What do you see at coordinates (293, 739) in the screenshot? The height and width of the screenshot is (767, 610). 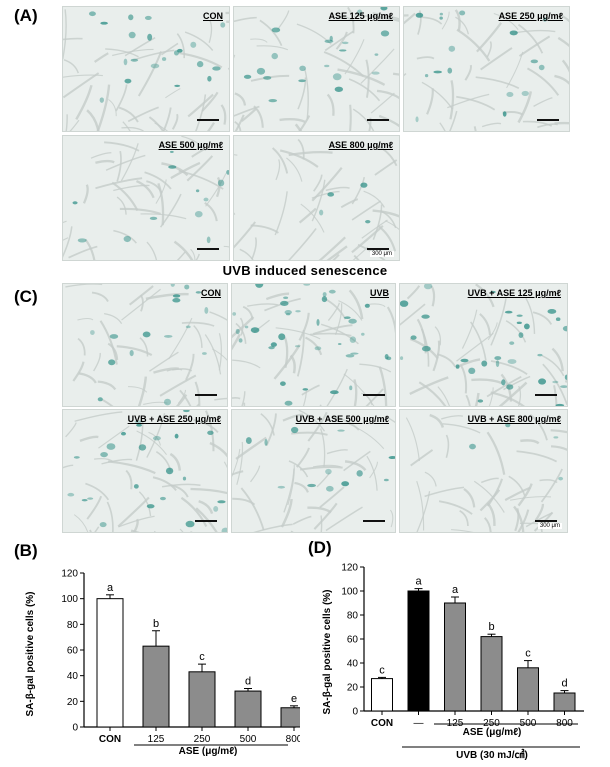 I see `x-tick-label: 800` at bounding box center [293, 739].